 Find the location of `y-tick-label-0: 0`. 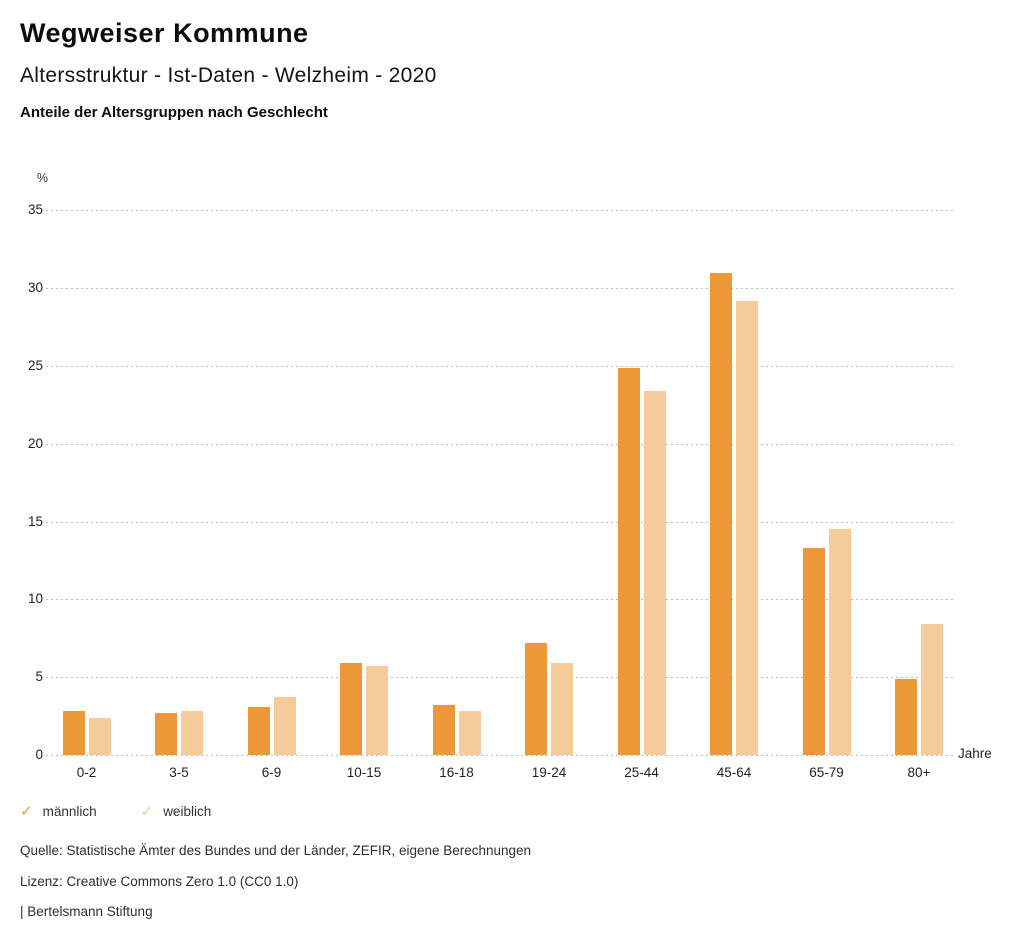

y-tick-label-0: 0 is located at coordinates (39, 754).